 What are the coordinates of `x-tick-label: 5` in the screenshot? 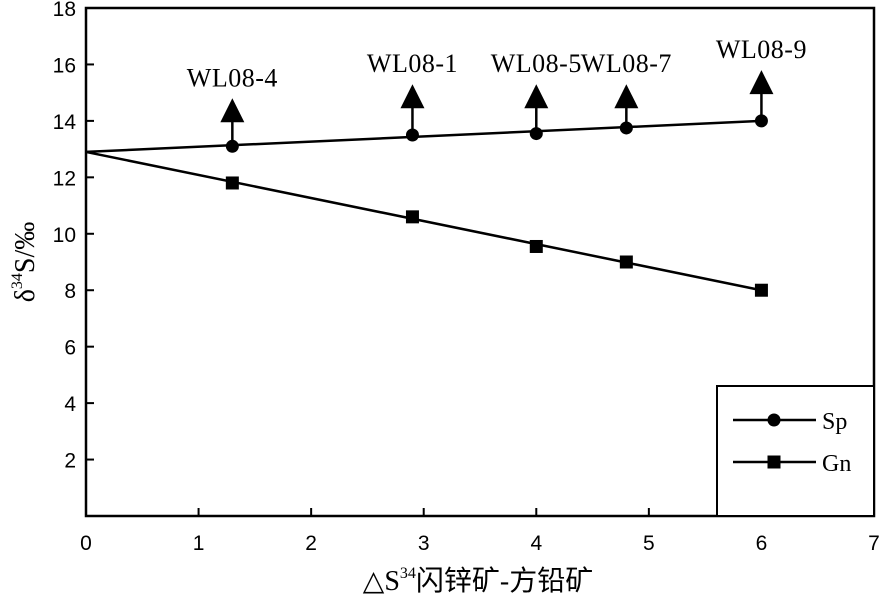 It's located at (649, 543).